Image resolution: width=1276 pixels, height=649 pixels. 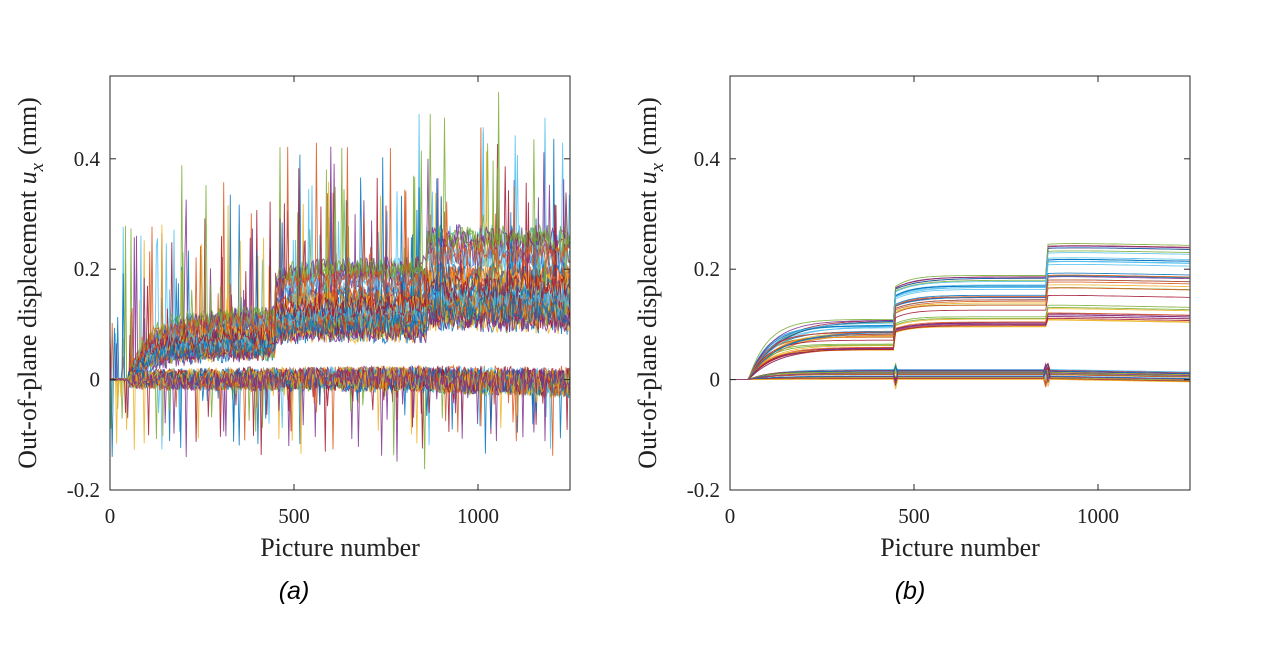 What do you see at coordinates (340, 547) in the screenshot?
I see `x-axis-label-a: Picture number` at bounding box center [340, 547].